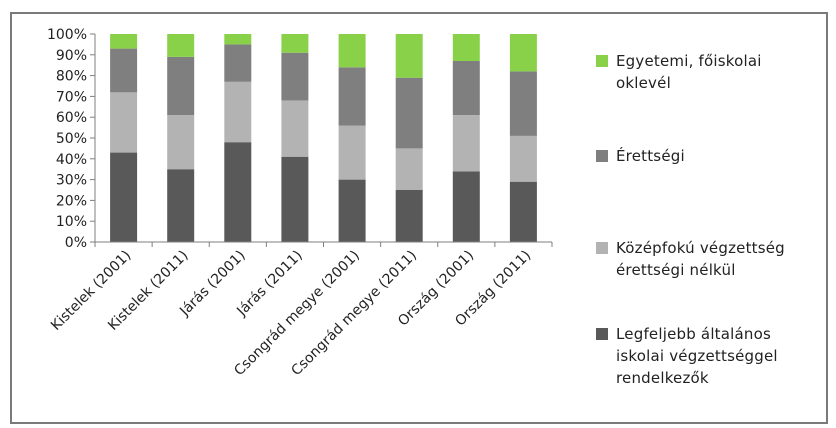 The image size is (836, 428). Describe the element at coordinates (71, 56) in the screenshot. I see `y-tick-label: 90%` at that location.